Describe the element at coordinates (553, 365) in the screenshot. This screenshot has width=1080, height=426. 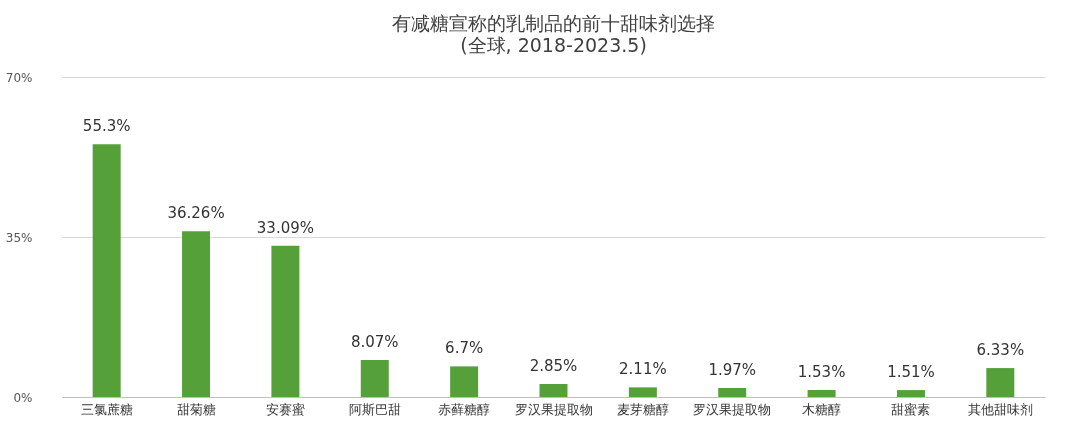
I see `data-label: 2.85%` at that location.